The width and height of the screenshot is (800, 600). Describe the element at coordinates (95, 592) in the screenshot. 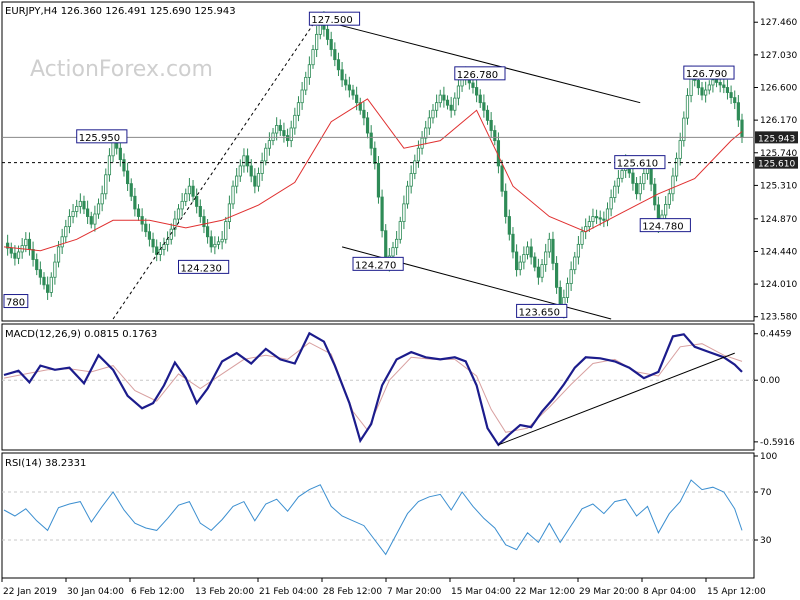

I see `time-axis-label: 30 Jan 04:00` at that location.